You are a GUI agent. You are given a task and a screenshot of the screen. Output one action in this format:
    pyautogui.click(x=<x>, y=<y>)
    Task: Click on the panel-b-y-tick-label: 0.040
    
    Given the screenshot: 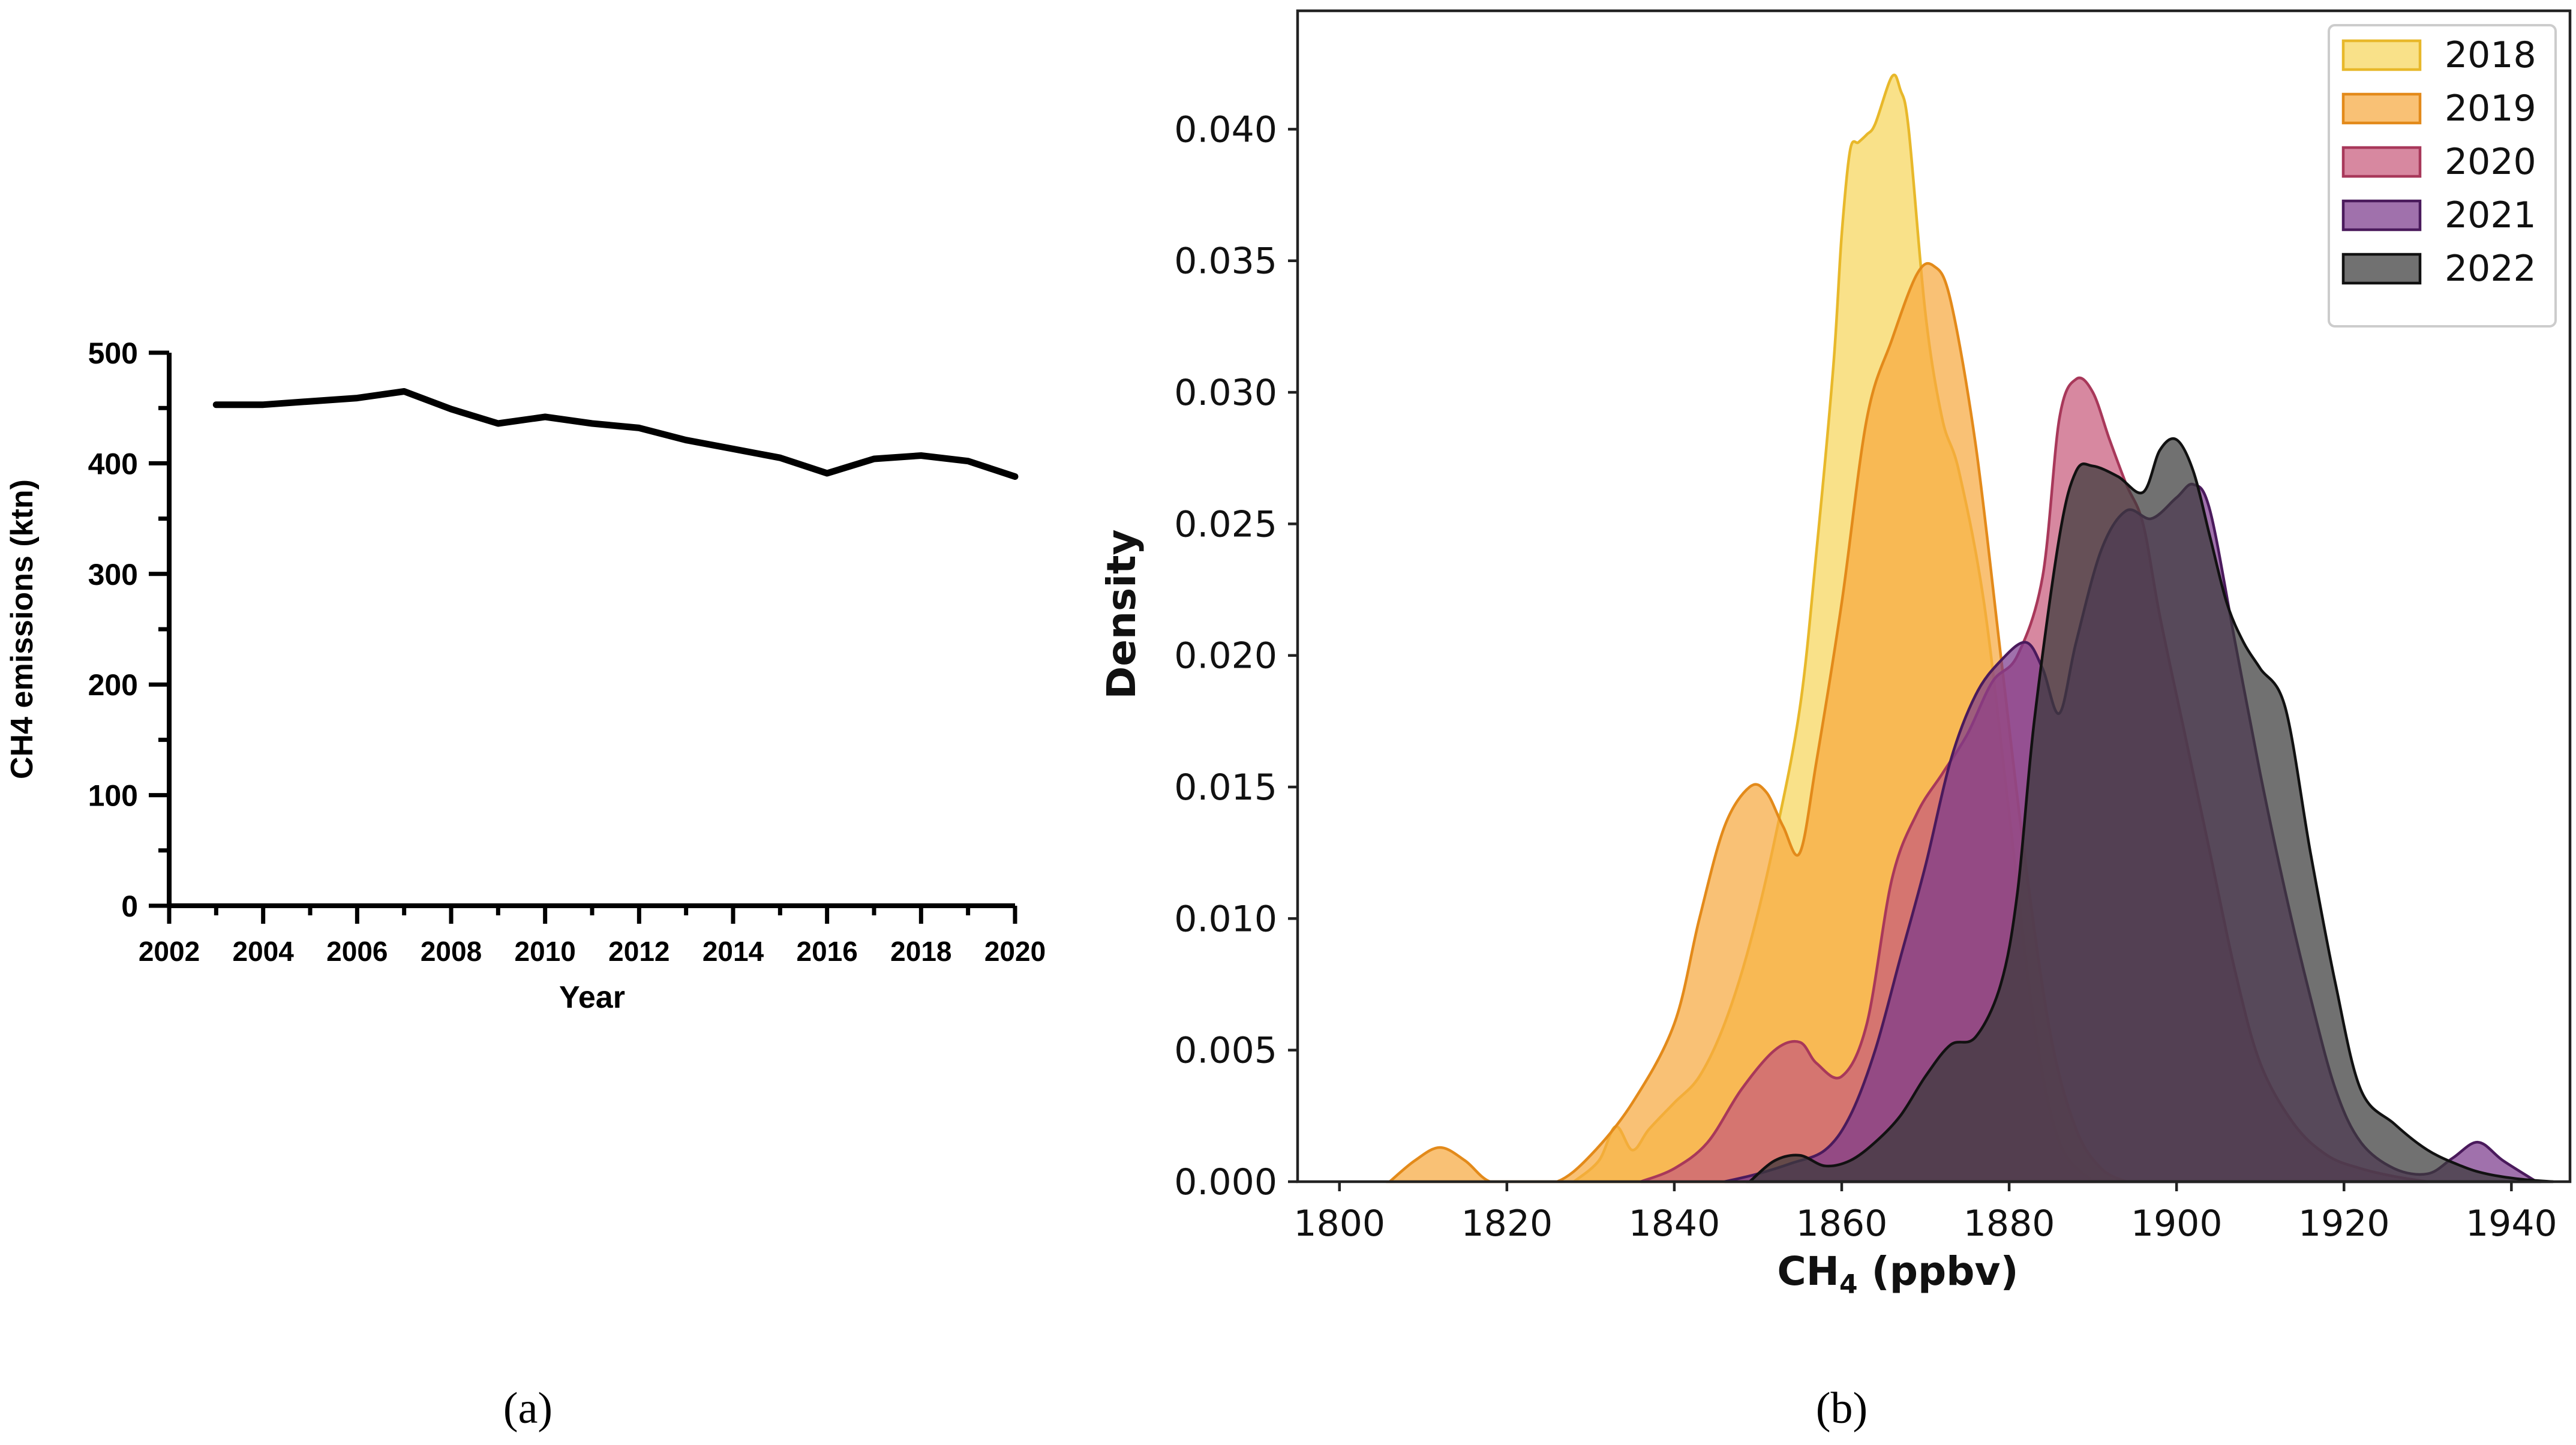 What is the action you would take?
    pyautogui.click(x=1225, y=130)
    